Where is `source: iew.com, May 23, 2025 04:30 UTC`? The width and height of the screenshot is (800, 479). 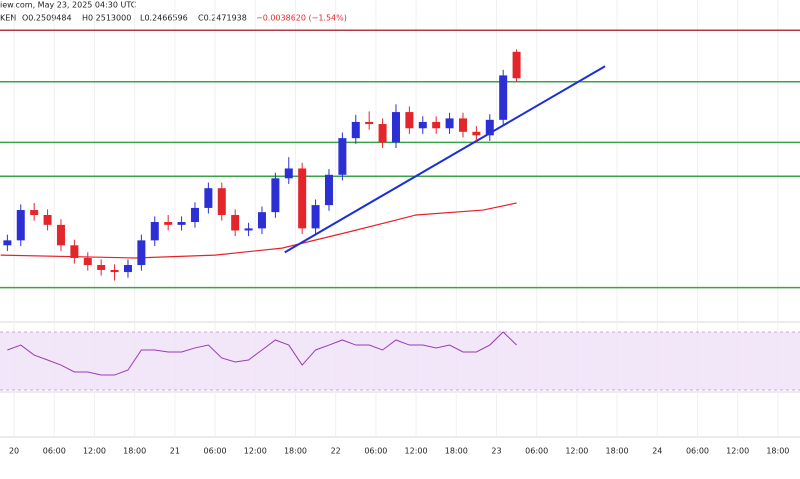
source: iew.com, May 23, 2025 04:30 UTC is located at coordinates (68, 5).